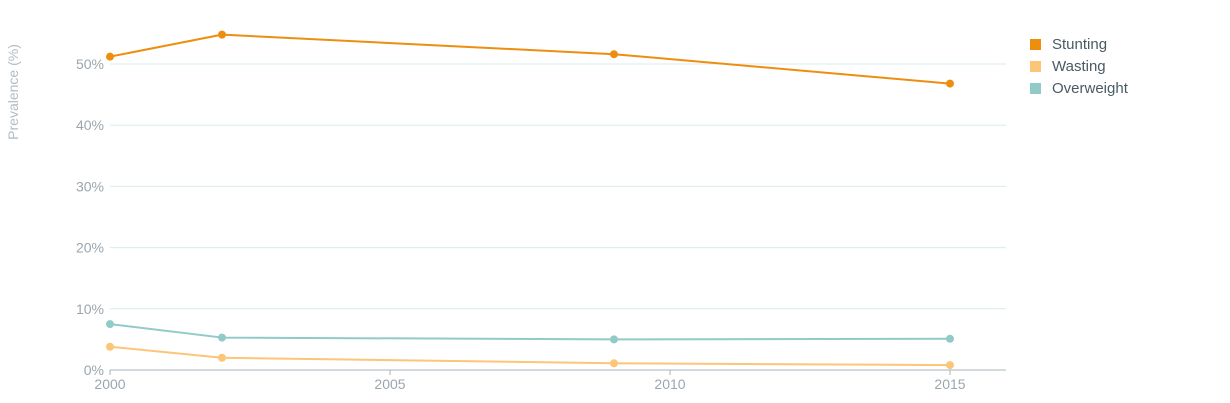 The width and height of the screenshot is (1230, 403). Describe the element at coordinates (13, 92) in the screenshot. I see `y-axis-title: Prevalence (%)` at that location.